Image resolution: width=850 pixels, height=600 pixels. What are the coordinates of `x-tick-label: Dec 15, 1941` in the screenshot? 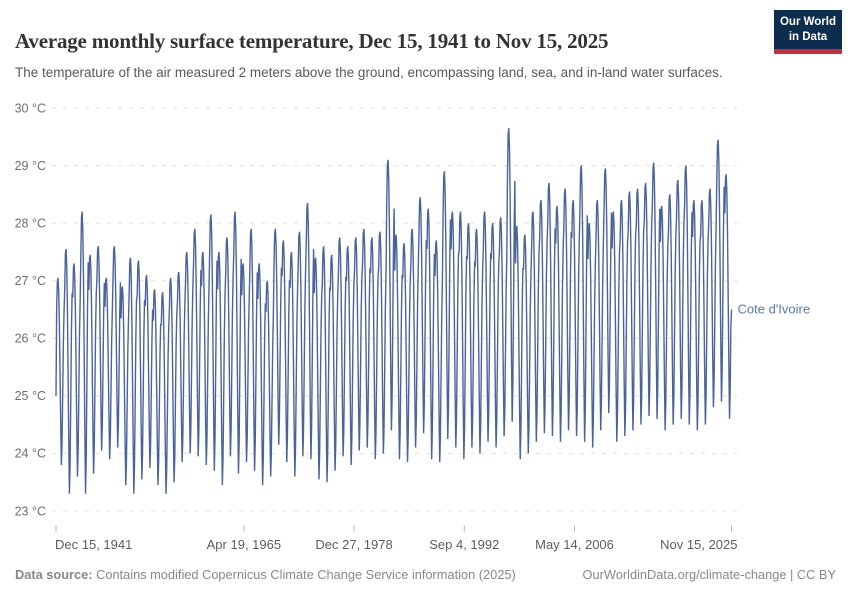 It's located at (93, 544).